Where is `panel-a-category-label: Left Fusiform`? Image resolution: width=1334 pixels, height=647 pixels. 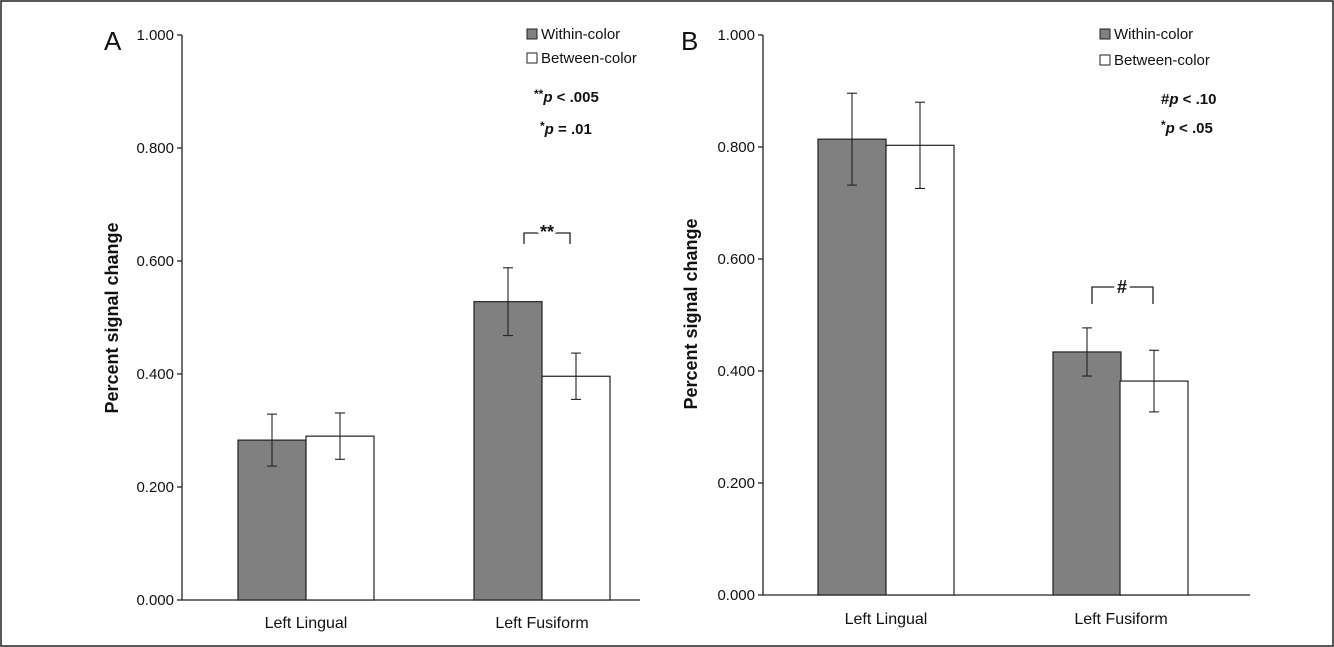
panel-a-category-label: Left Fusiform is located at coordinates (541, 623).